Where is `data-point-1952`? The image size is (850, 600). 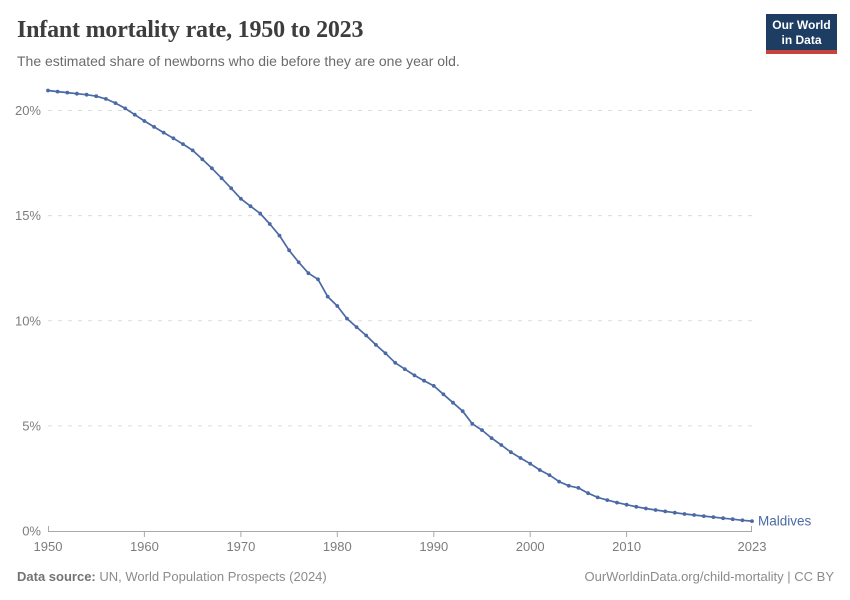 data-point-1952 is located at coordinates (67, 92).